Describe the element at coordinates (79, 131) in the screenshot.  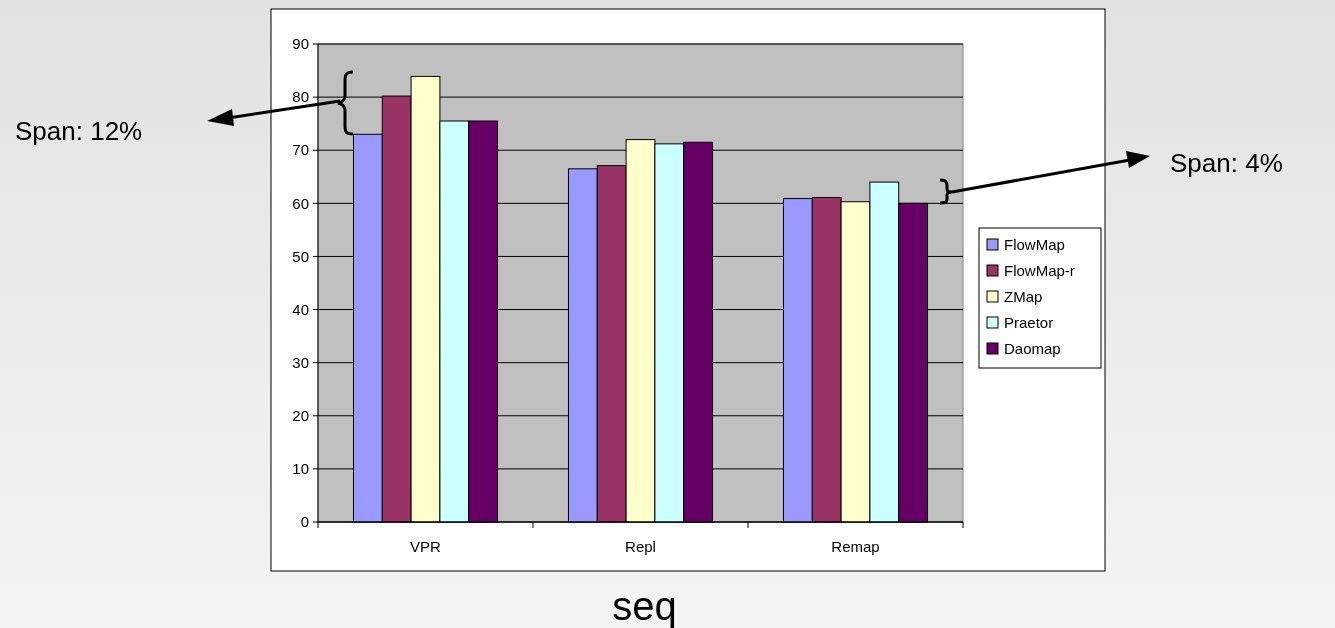
I see `text: Span: 12%` at that location.